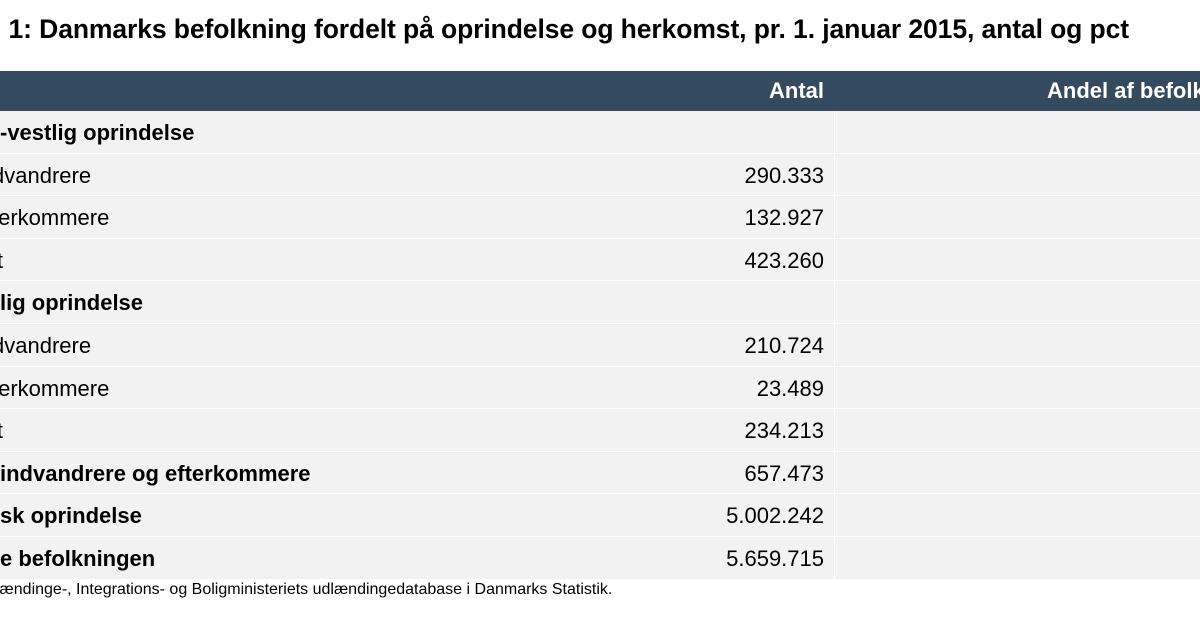 The width and height of the screenshot is (1200, 630). Describe the element at coordinates (600, 217) in the screenshot. I see `table-row: terkommere 132.927` at that location.